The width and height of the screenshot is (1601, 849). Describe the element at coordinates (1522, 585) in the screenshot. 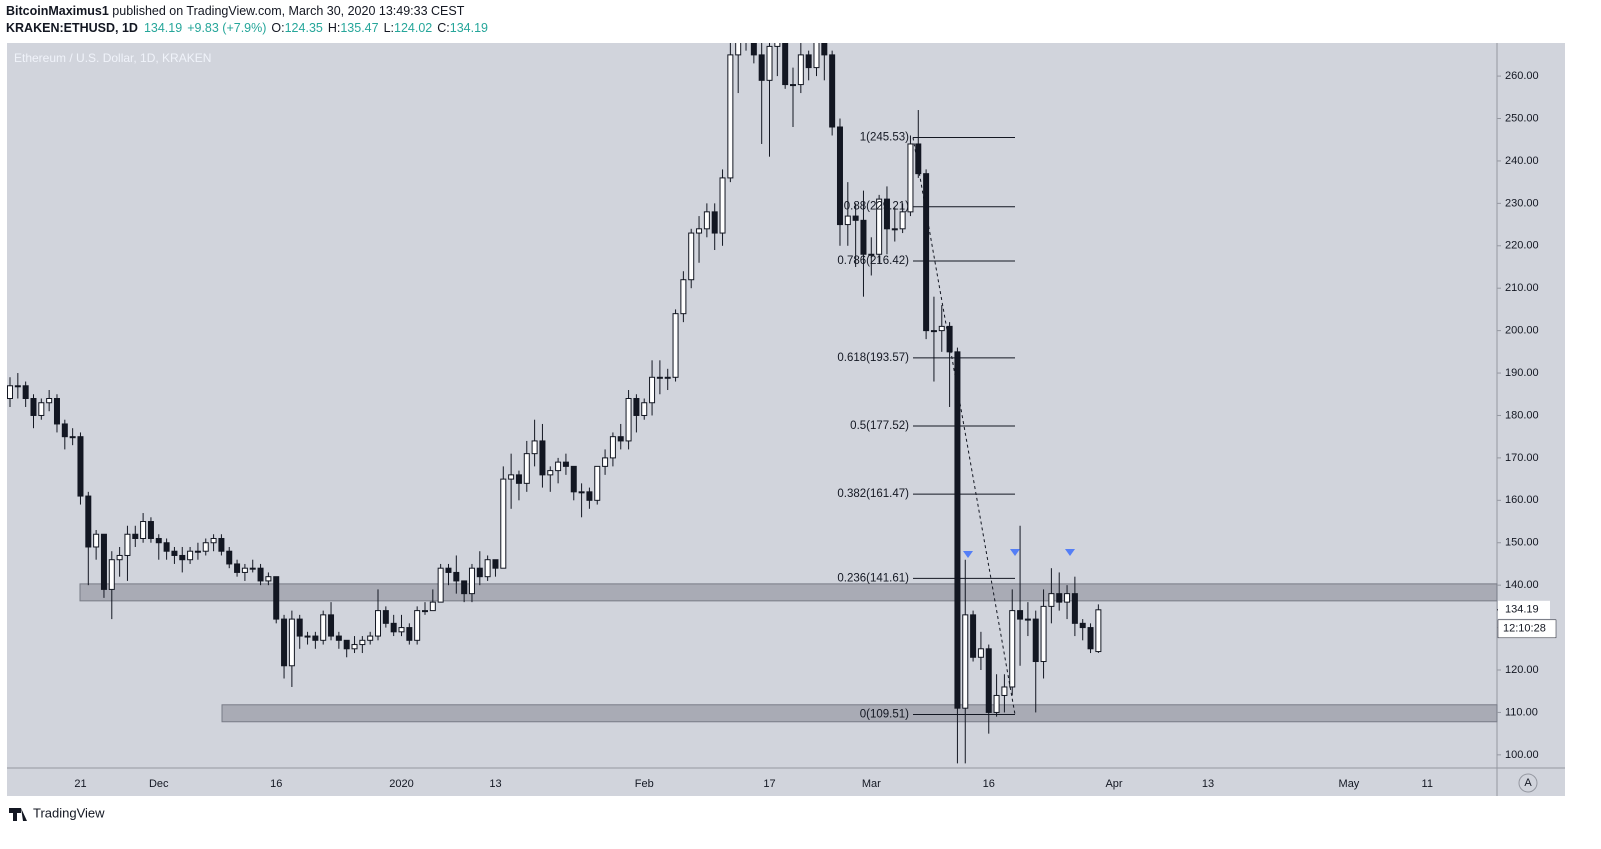

I see `y-tick-label: 140.00` at that location.